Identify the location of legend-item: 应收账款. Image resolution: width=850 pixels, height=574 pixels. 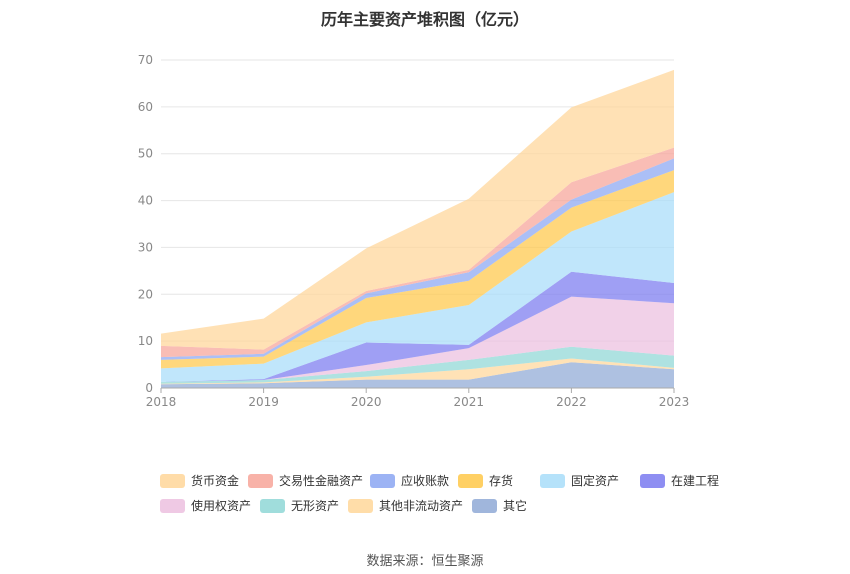
(409, 480).